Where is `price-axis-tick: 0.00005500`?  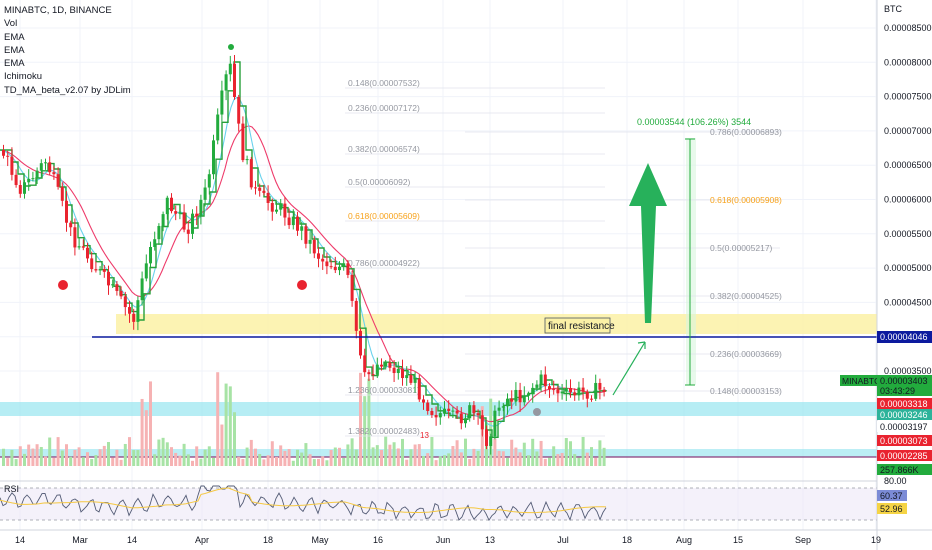 price-axis-tick: 0.00005500 is located at coordinates (908, 234).